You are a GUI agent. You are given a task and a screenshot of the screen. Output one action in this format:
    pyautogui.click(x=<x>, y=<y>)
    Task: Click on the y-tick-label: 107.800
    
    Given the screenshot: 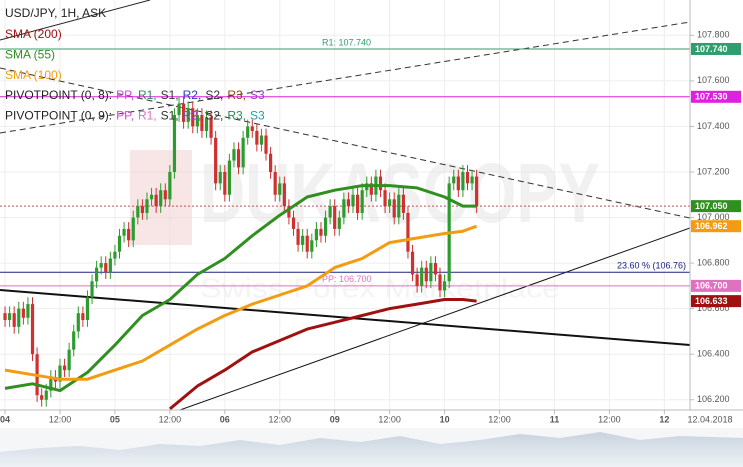 What is the action you would take?
    pyautogui.click(x=713, y=35)
    